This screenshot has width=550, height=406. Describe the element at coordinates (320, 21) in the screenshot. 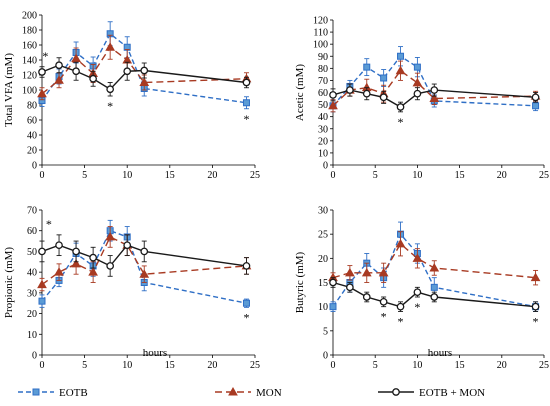

I see `y-tick-label: 120` at that location.